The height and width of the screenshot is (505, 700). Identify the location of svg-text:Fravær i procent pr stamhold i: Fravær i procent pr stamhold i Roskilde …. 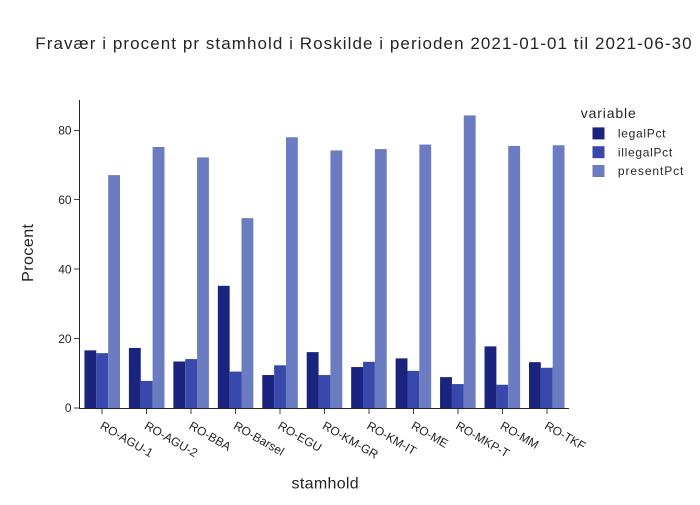
(363, 43).